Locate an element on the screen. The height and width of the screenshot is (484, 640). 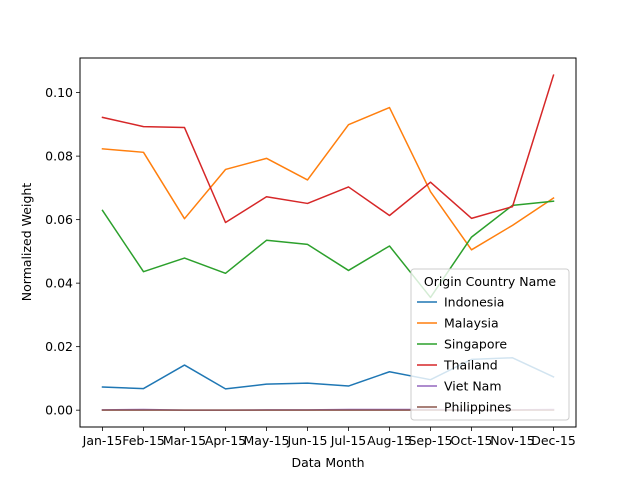
series-line-singapore is located at coordinates (328, 249).